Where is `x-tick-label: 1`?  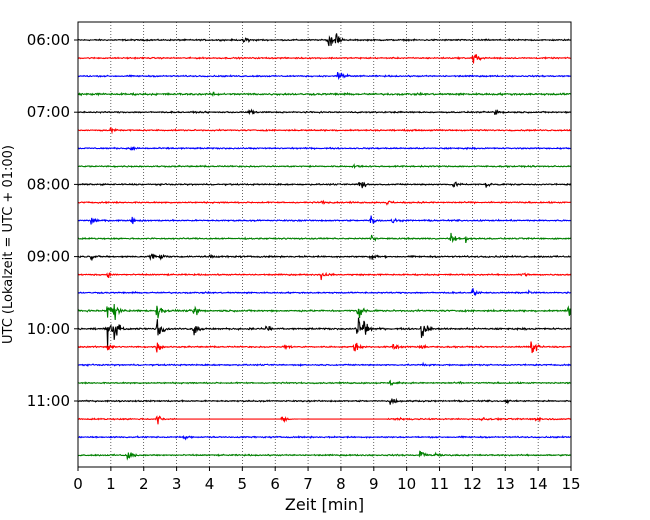
x-tick-label: 1 is located at coordinates (111, 484).